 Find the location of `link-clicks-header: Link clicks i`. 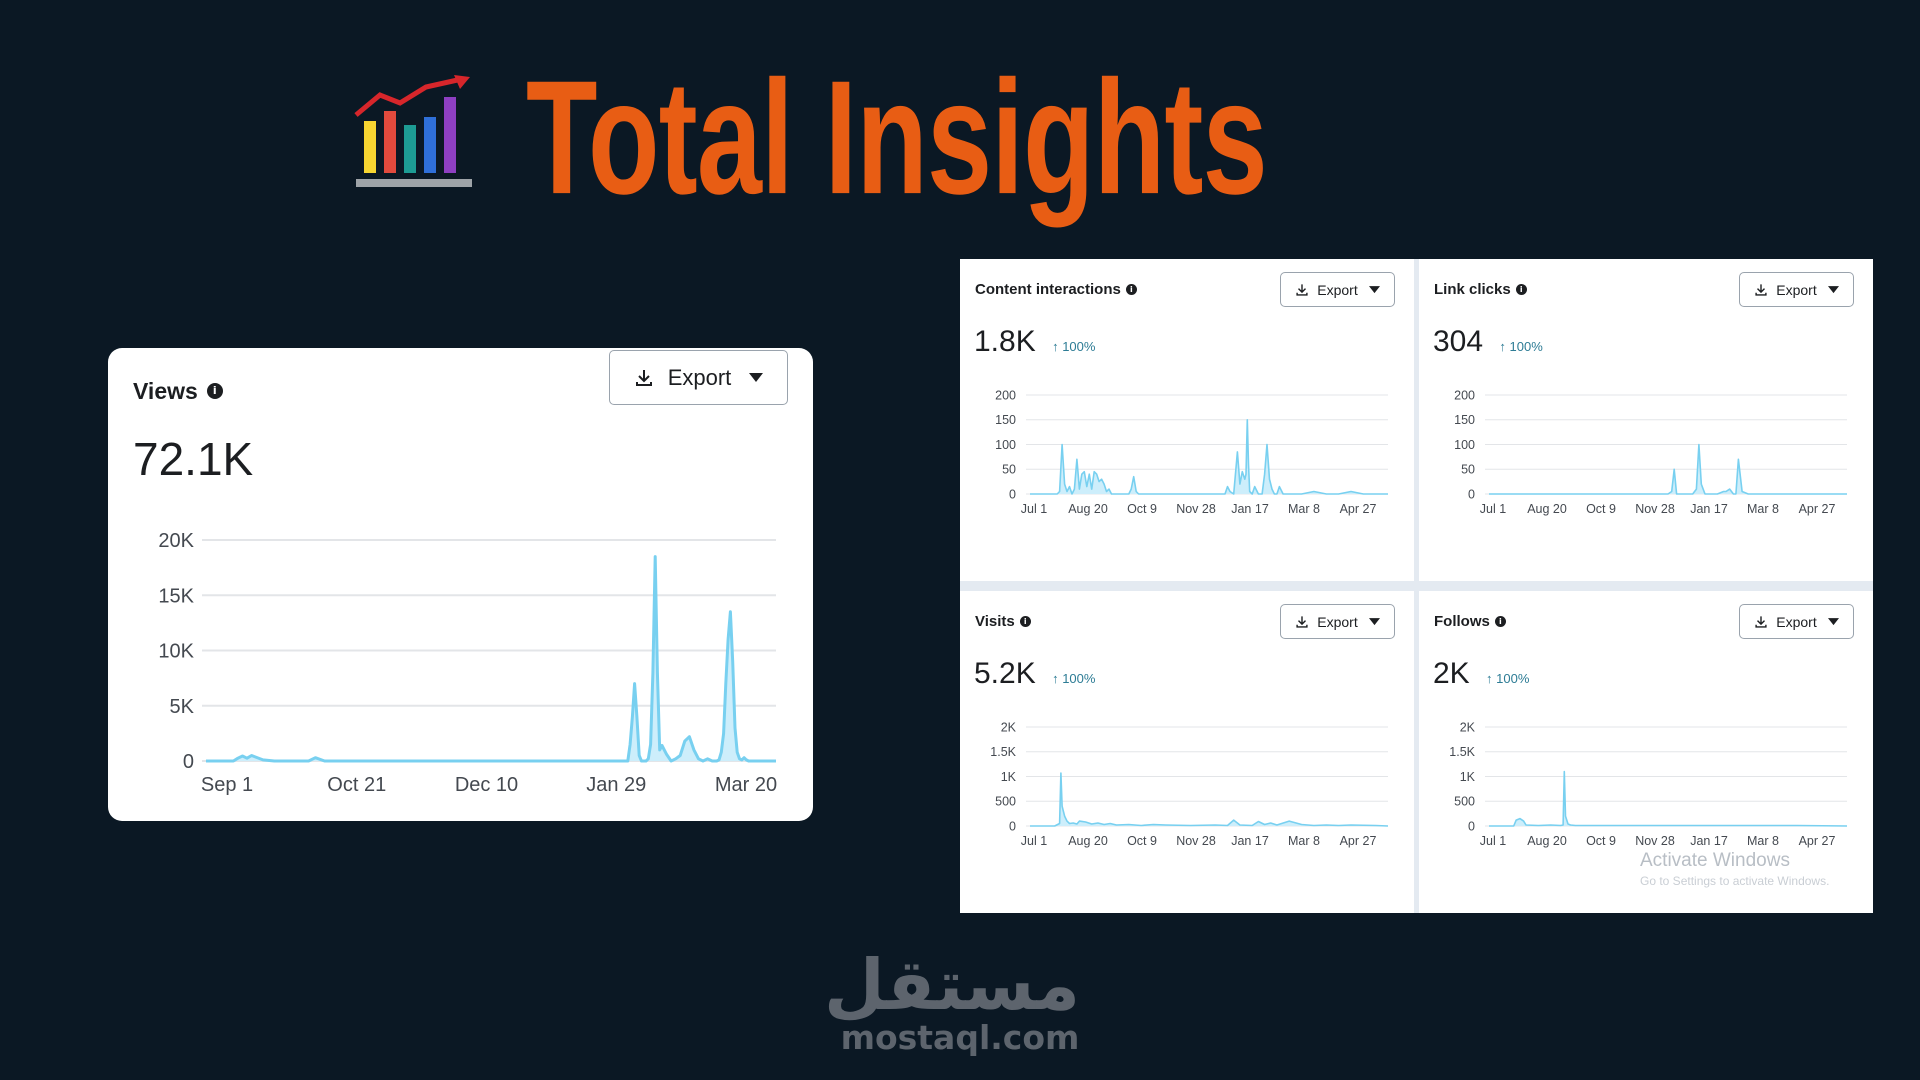

link-clicks-header: Link clicks i is located at coordinates (1480, 289).